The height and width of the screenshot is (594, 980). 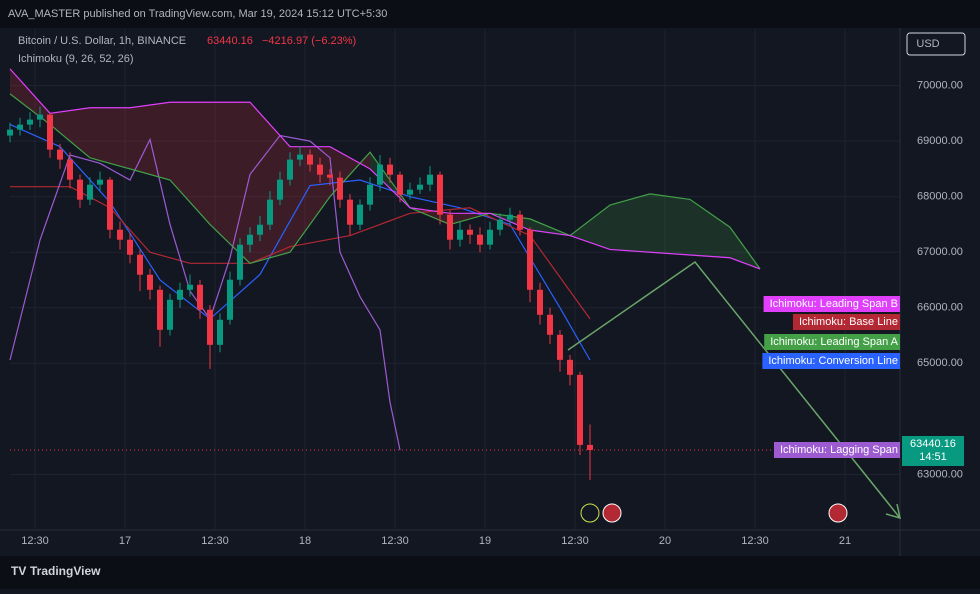 I want to click on x-tick-label: 20, so click(x=665, y=541).